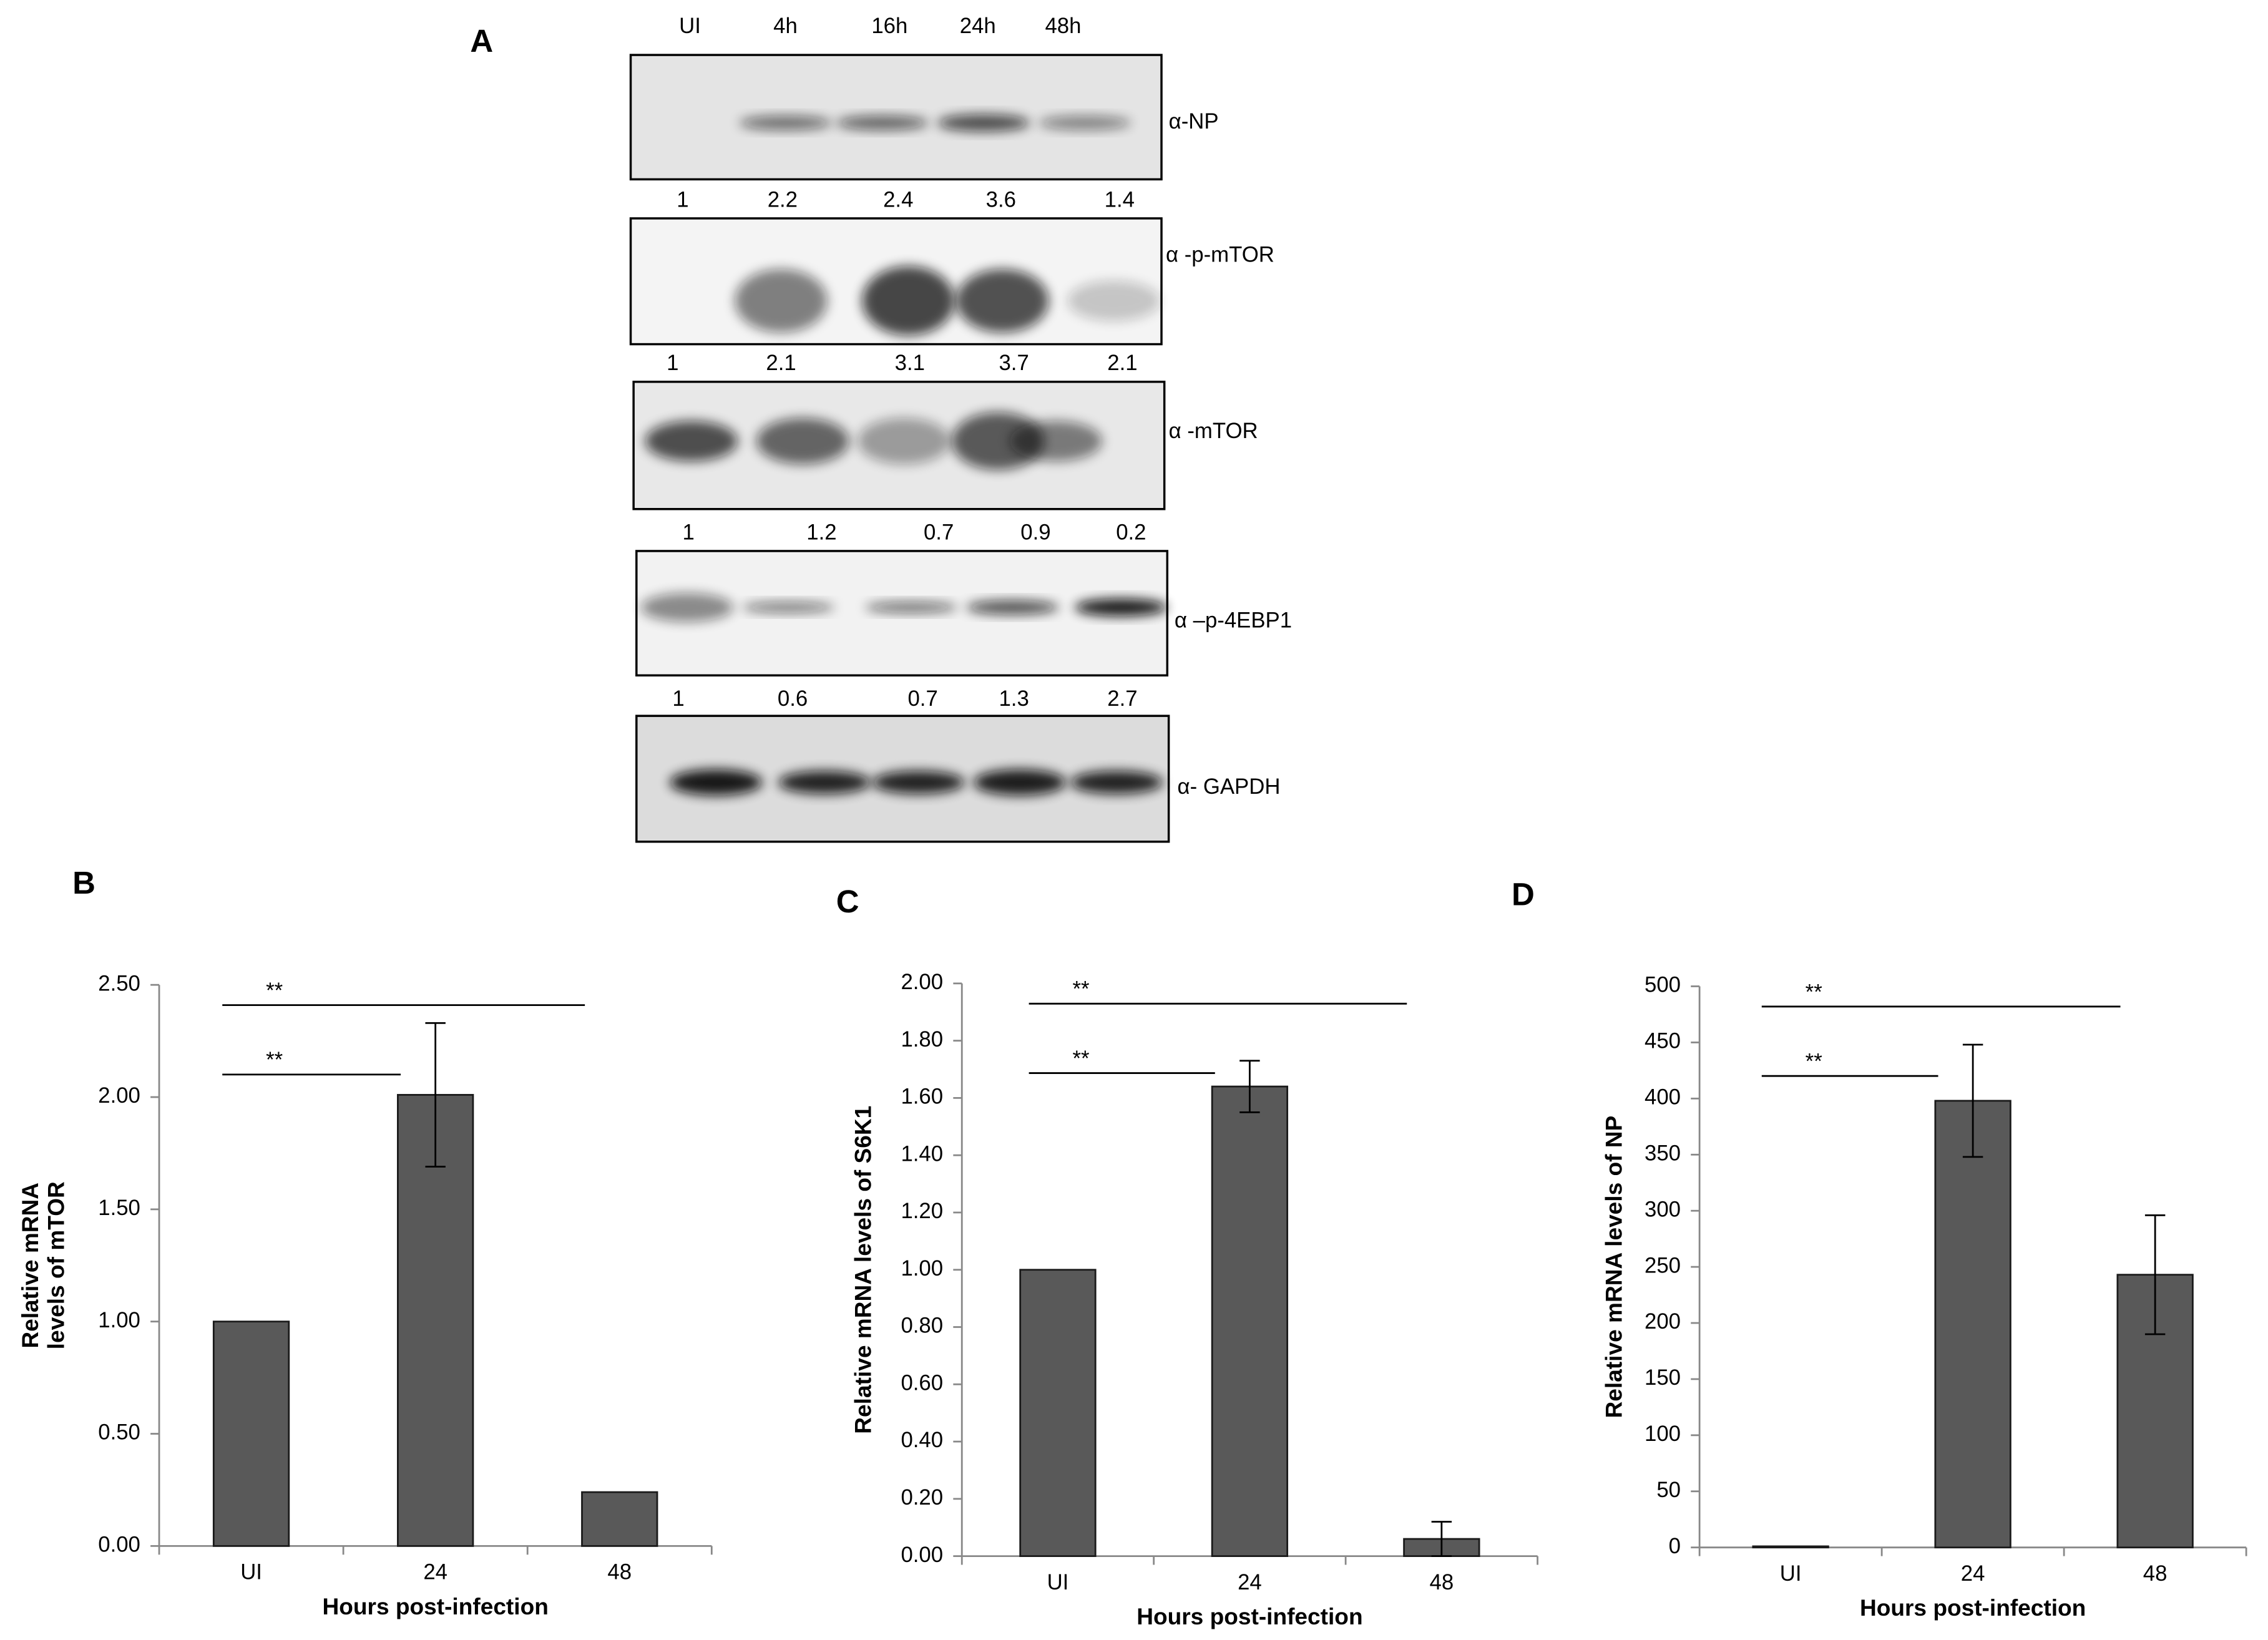 Image resolution: width=2268 pixels, height=1640 pixels. What do you see at coordinates (848, 901) in the screenshot?
I see `panel-letter: C` at bounding box center [848, 901].